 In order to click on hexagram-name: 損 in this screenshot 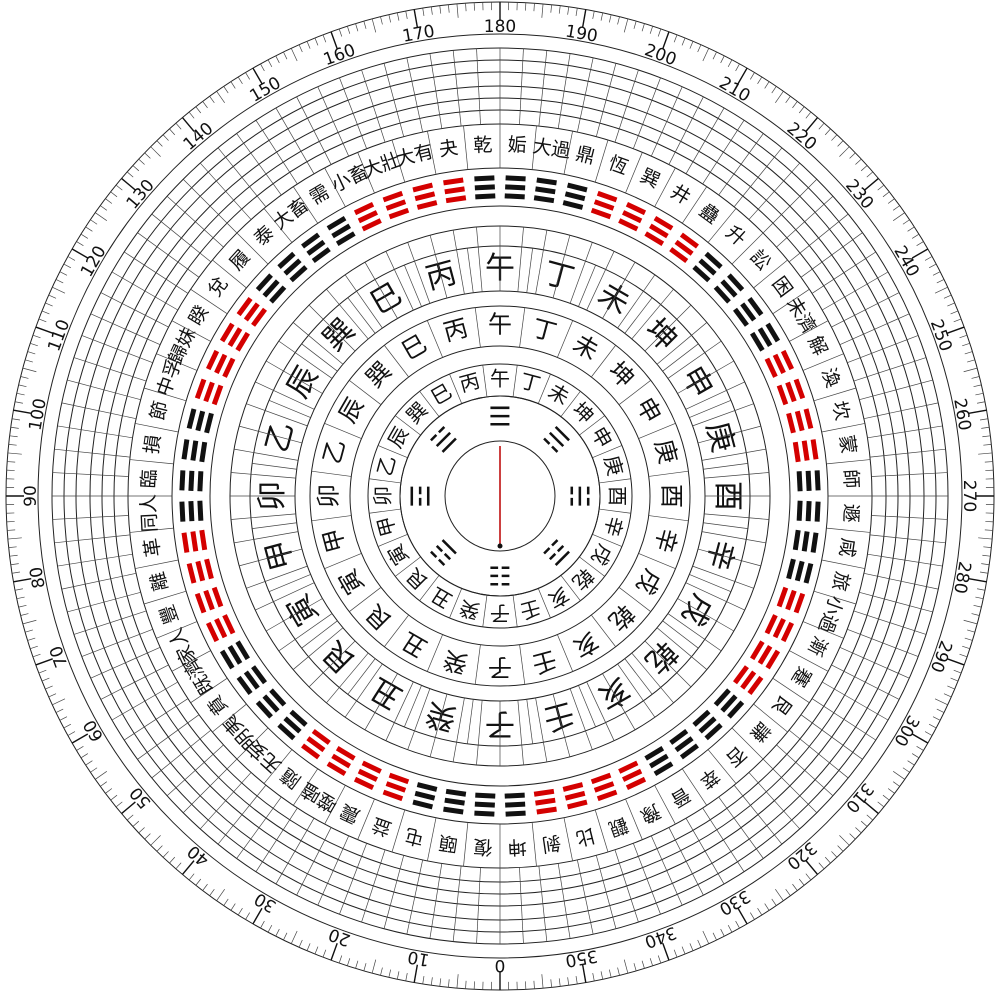, I will do `click(153, 444)`.